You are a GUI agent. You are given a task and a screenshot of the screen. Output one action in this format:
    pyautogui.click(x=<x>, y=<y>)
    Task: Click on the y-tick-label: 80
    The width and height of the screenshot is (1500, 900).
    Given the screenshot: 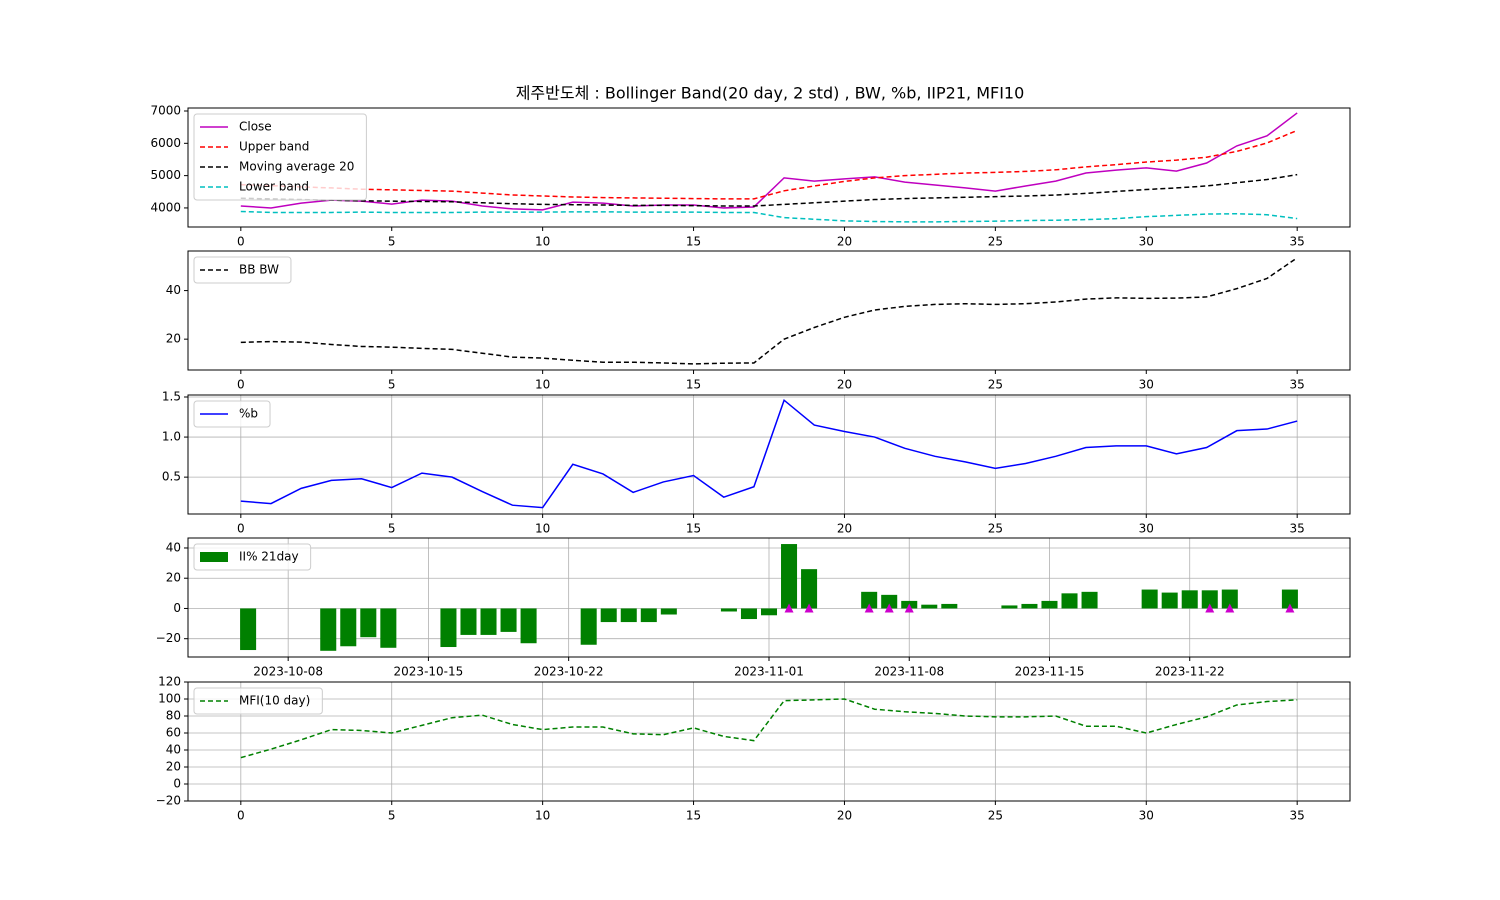 What is the action you would take?
    pyautogui.click(x=173, y=716)
    